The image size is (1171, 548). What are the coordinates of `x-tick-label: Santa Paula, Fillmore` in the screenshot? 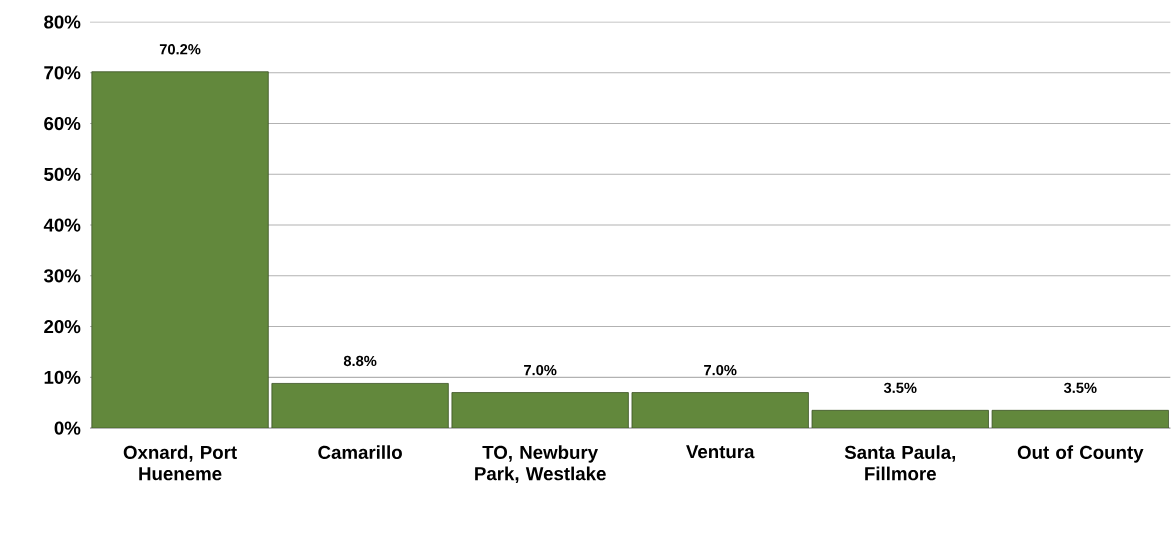 It's located at (900, 463).